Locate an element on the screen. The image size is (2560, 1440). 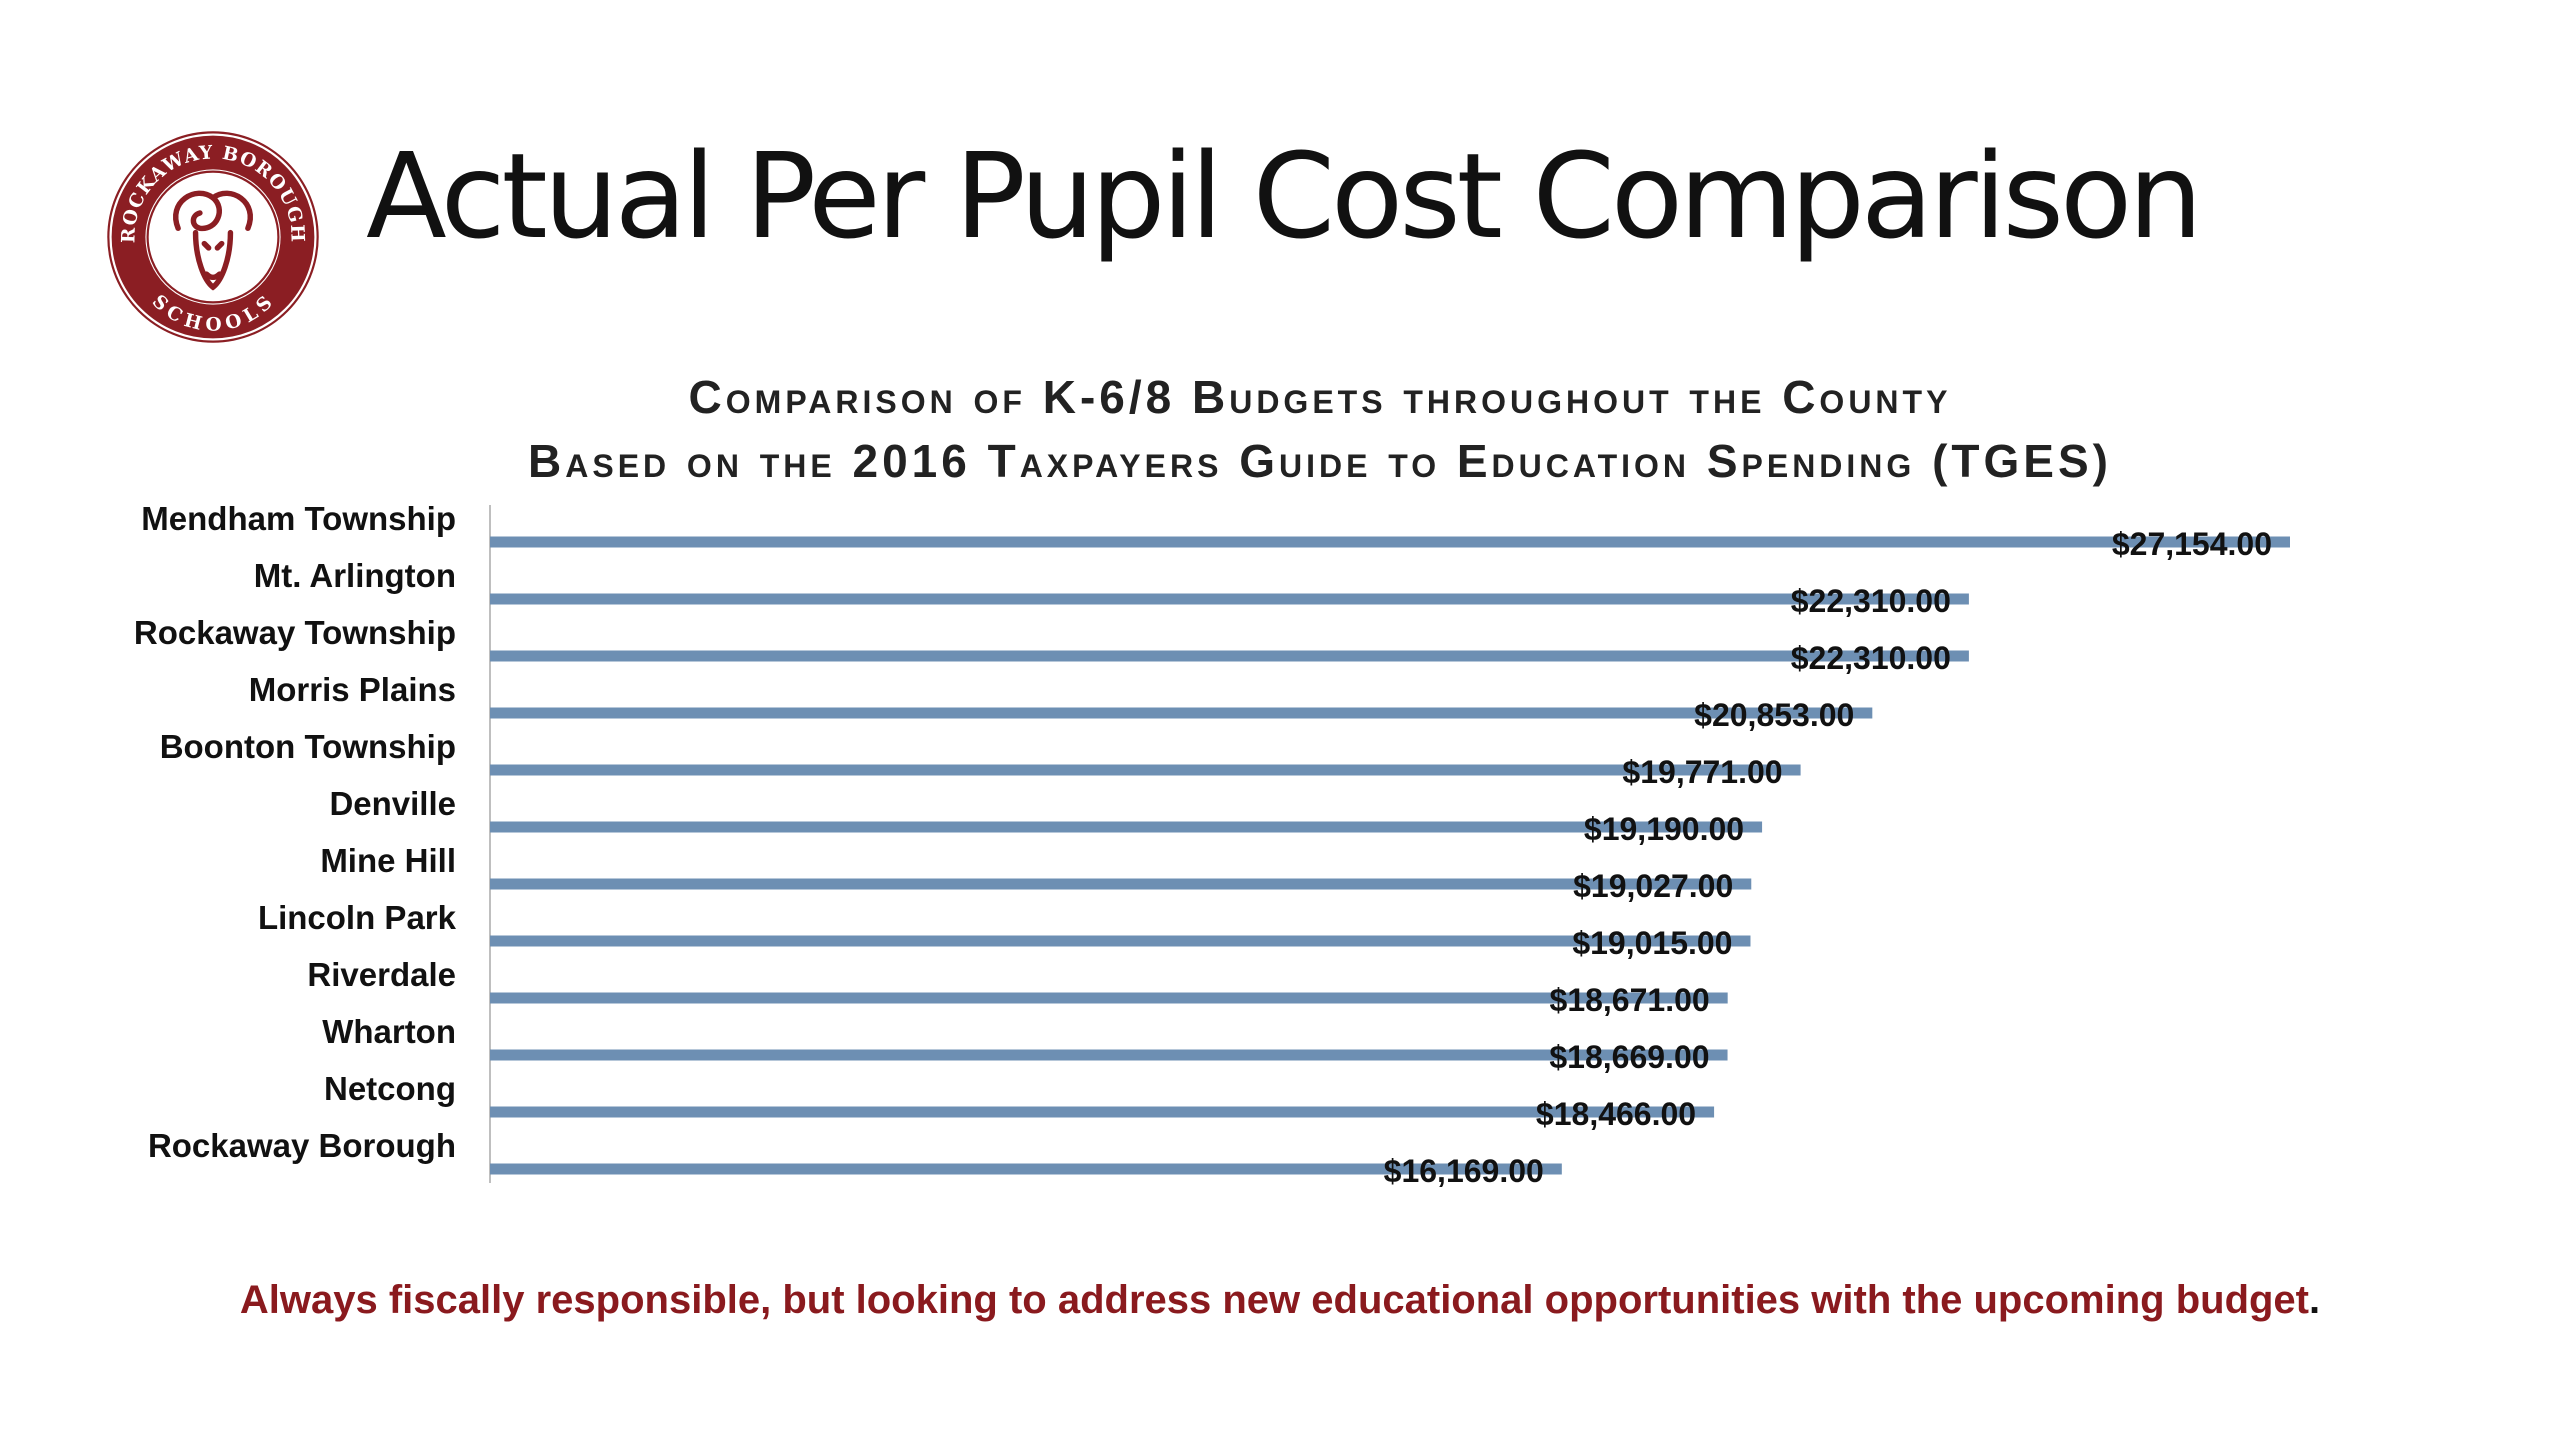
data-label: $19,771.00 is located at coordinates (1702, 772).